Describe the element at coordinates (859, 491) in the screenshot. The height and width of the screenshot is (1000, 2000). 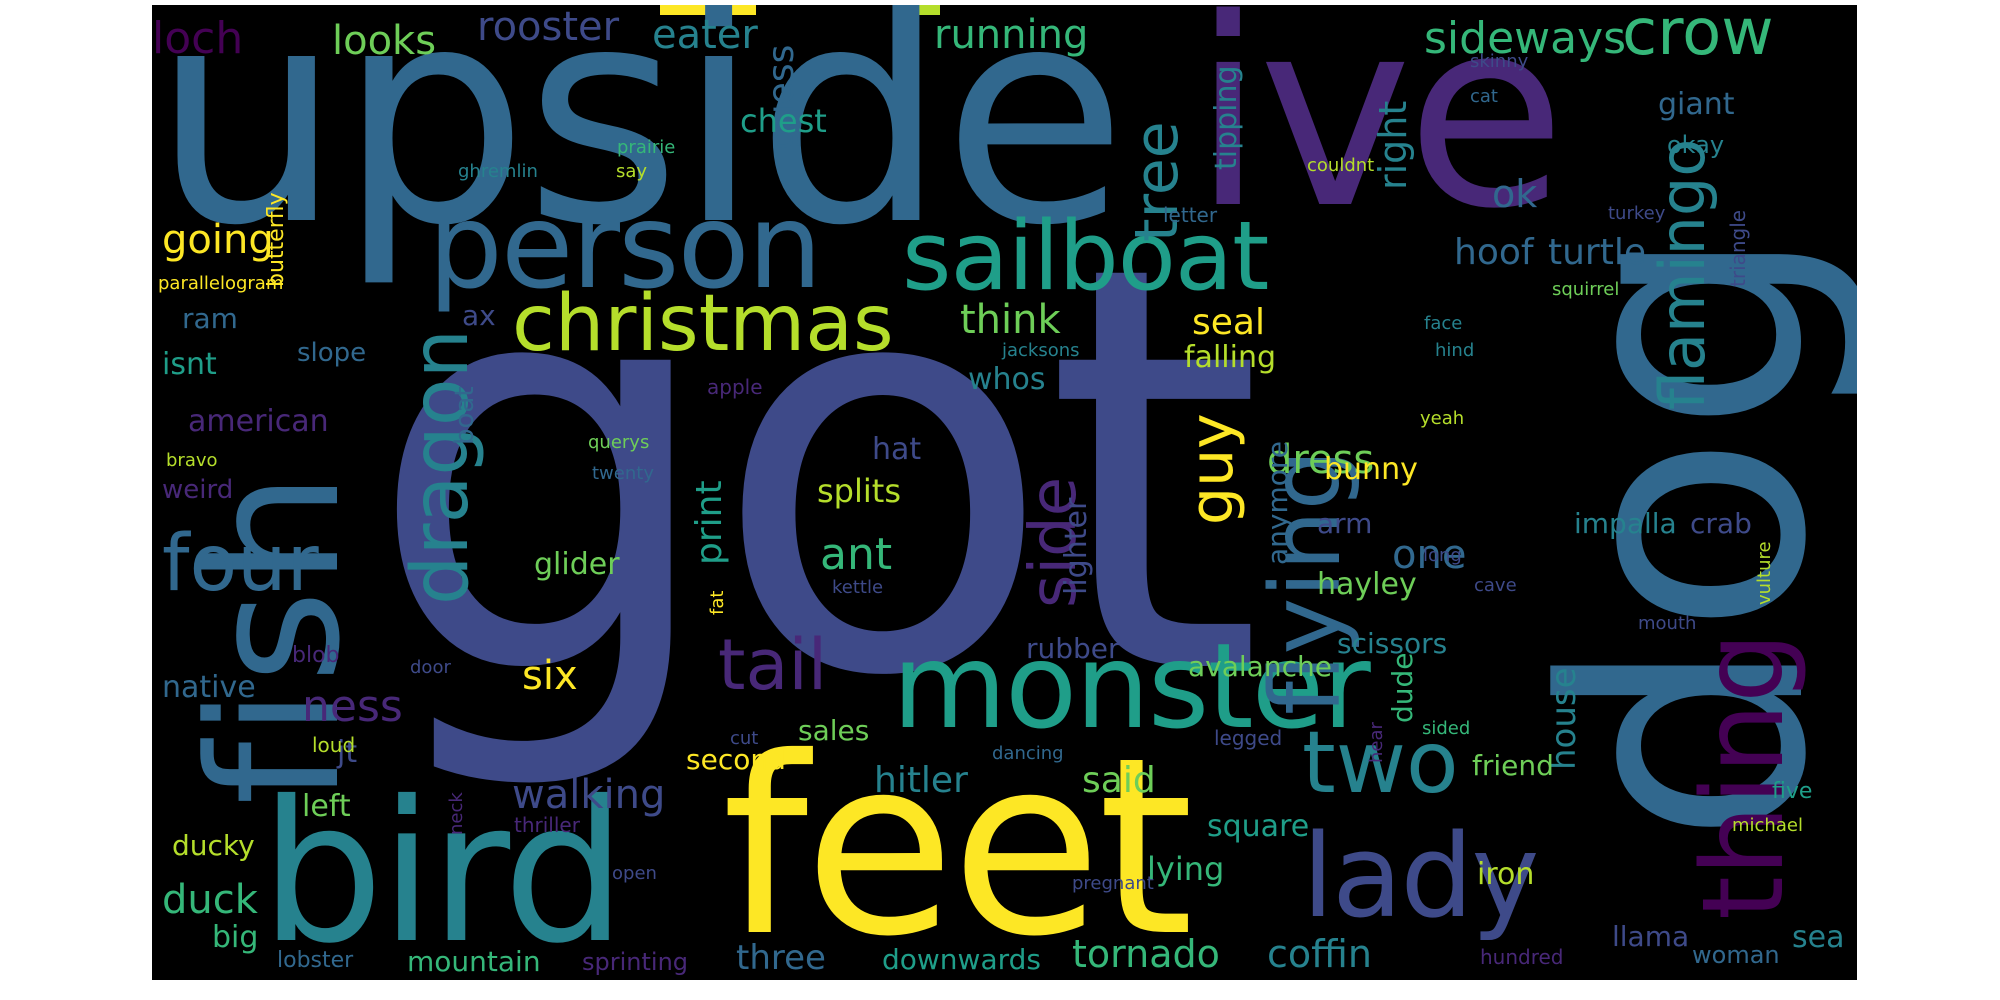
I see `word: splits` at that location.